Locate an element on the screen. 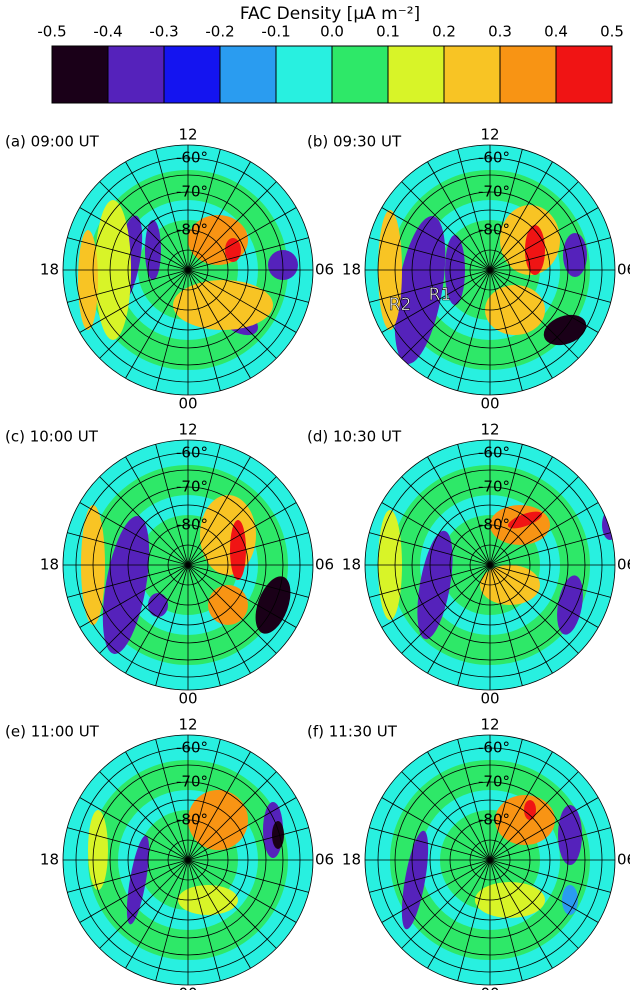 This screenshot has width=630, height=994. colorbar-tick-label: 0.5 is located at coordinates (612, 32).